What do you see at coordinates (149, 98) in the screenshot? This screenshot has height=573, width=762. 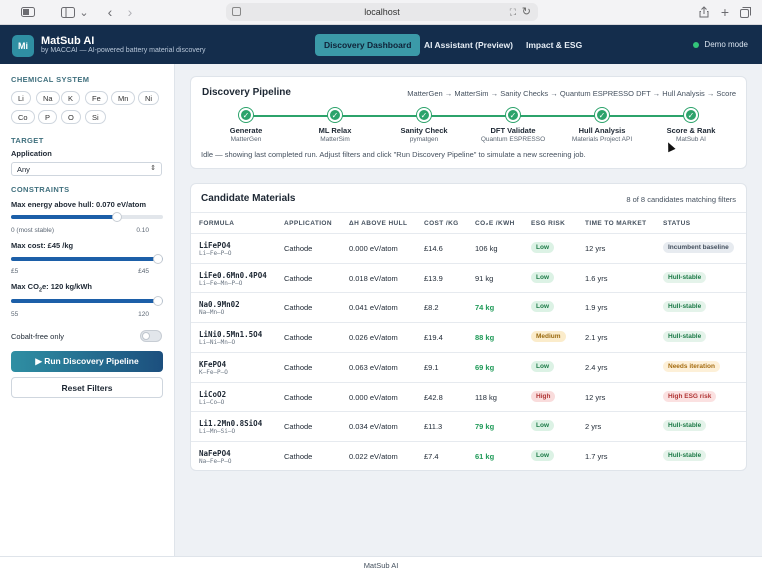 I see `element-chip-ni: Ni` at bounding box center [149, 98].